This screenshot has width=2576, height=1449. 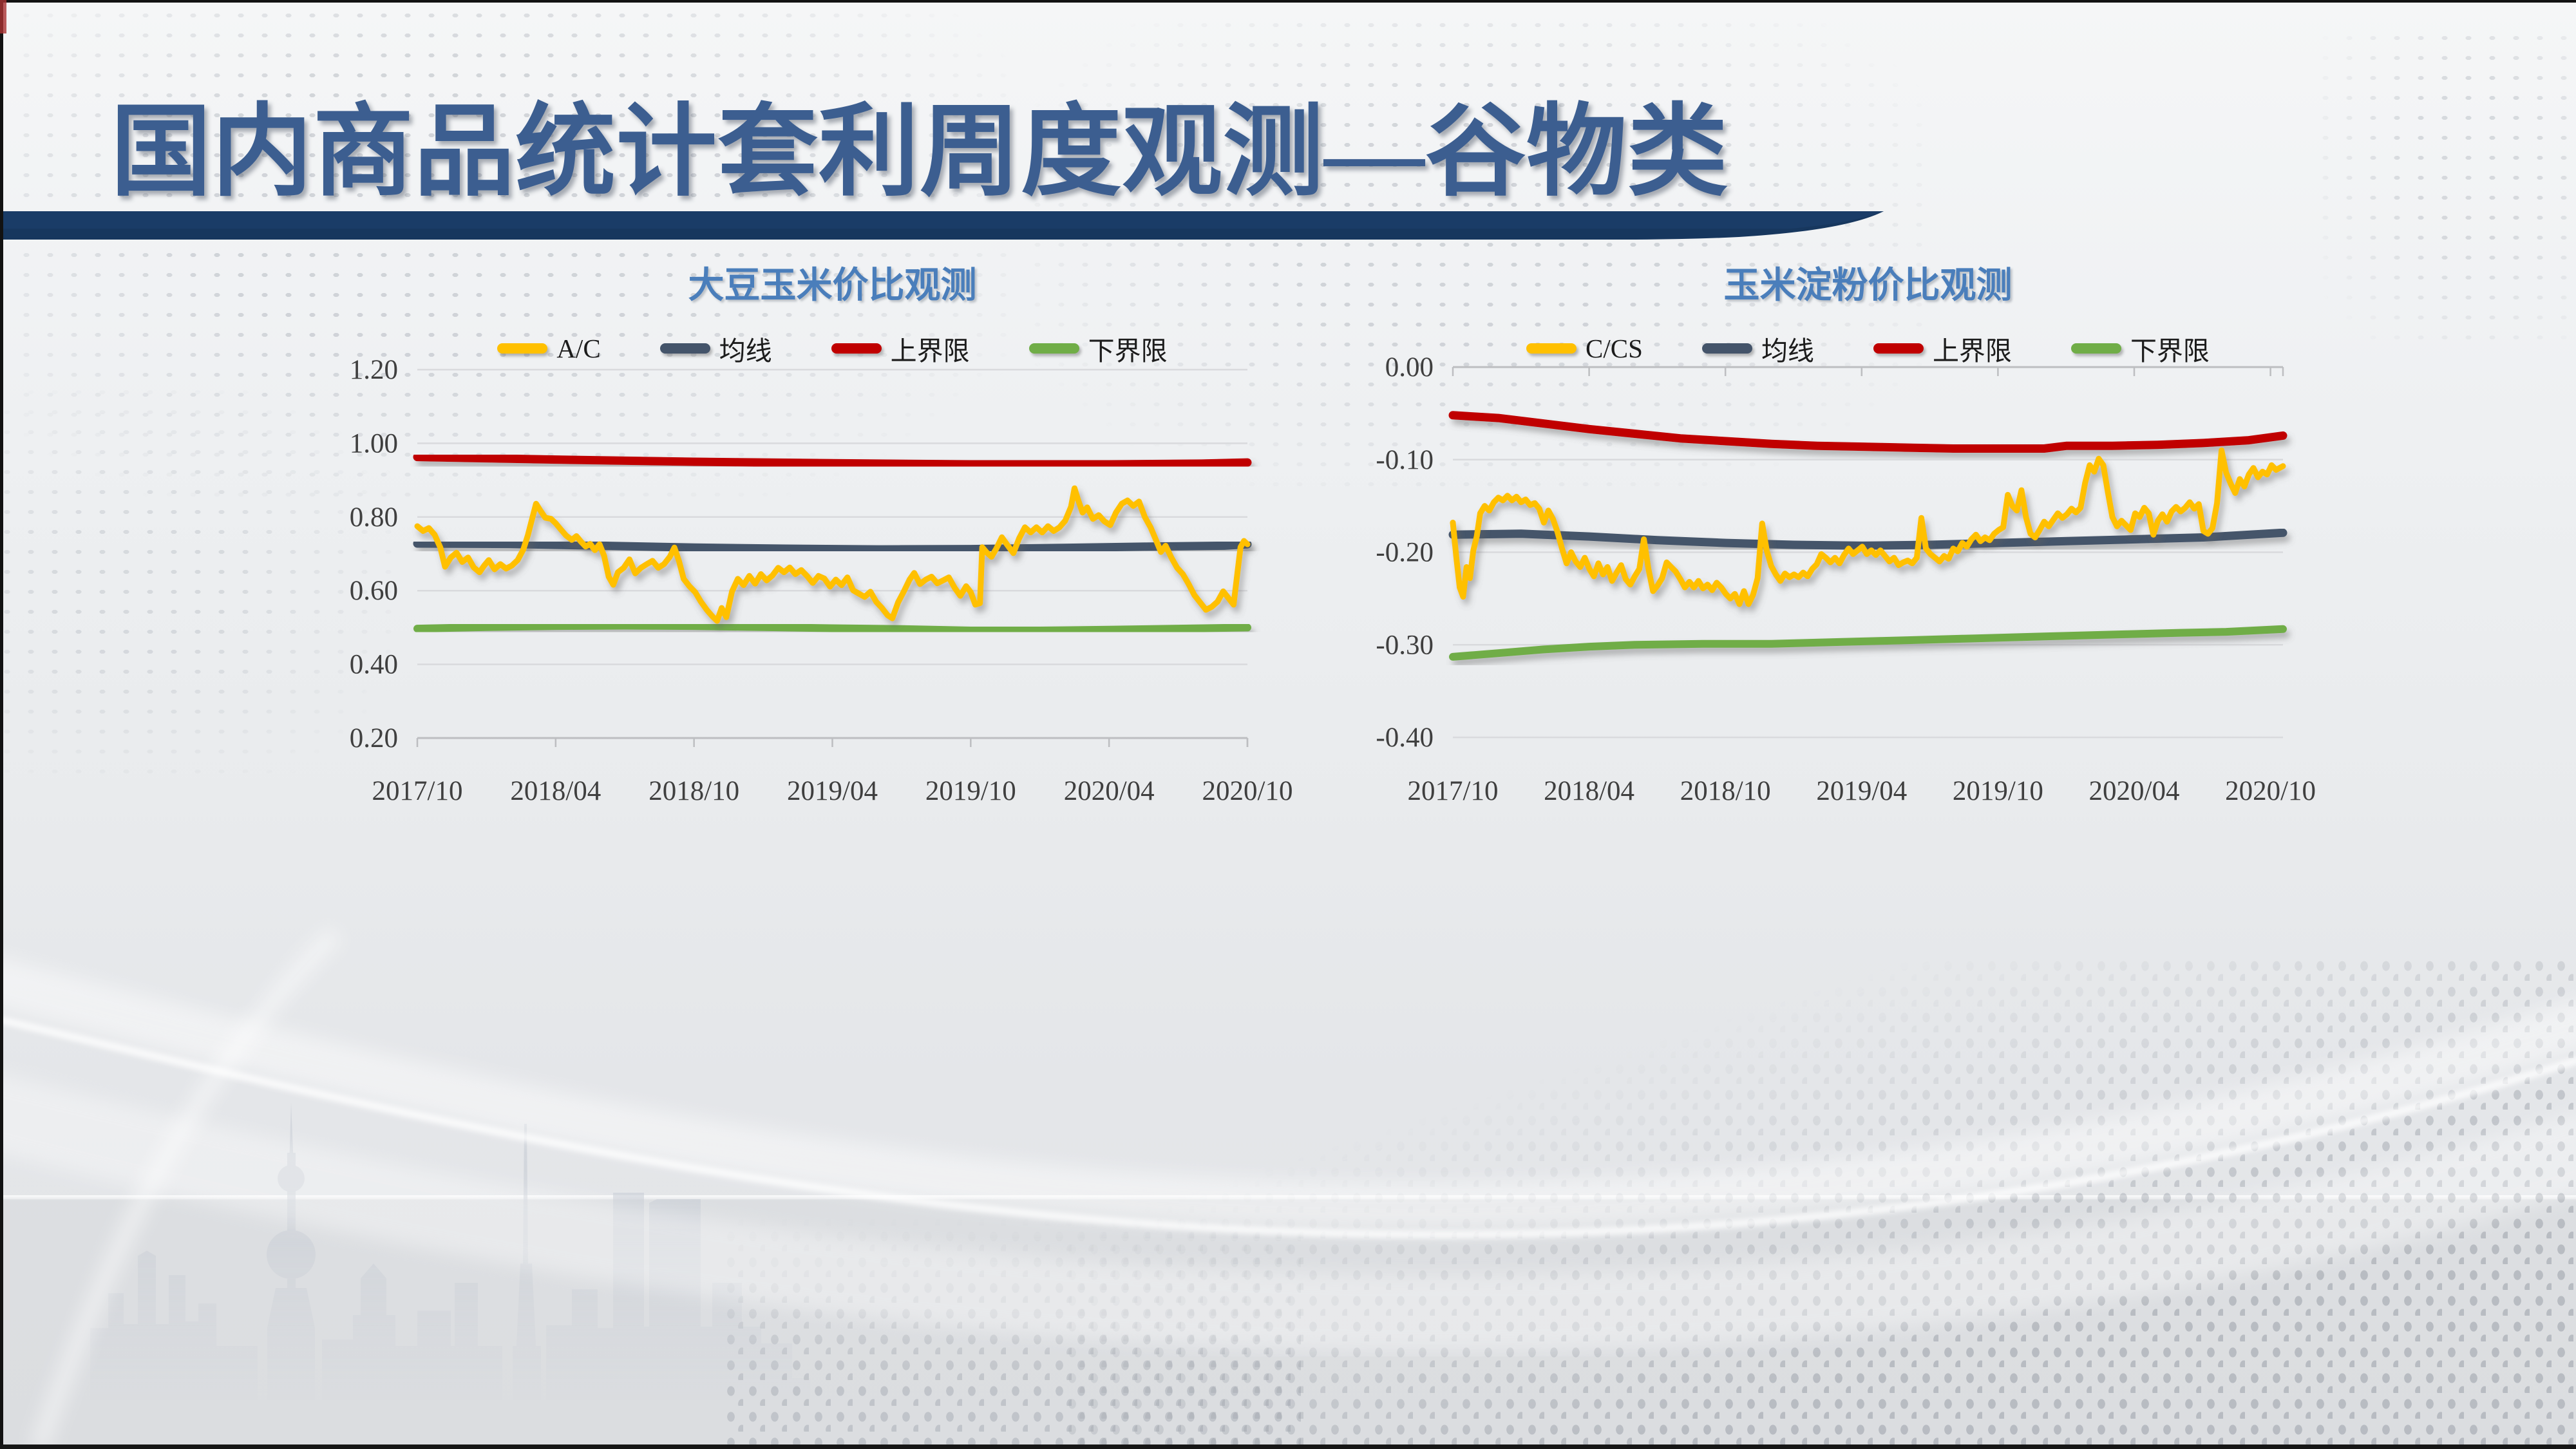 I want to click on y-tick-label: -0.40, so click(x=1405, y=738).